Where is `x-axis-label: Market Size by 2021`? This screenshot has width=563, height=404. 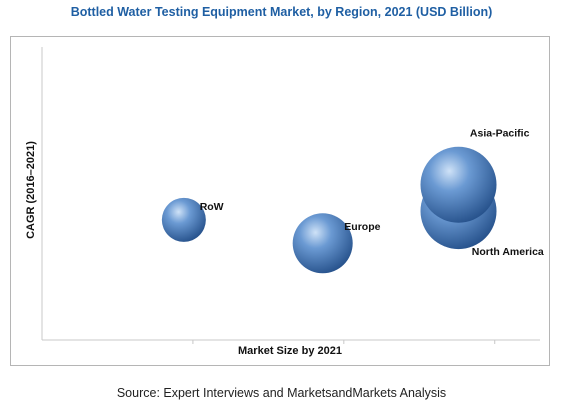
x-axis-label: Market Size by 2021 is located at coordinates (290, 351).